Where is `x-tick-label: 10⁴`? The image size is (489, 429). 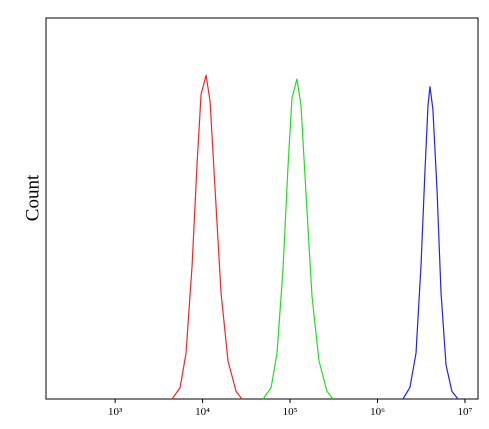 x-tick-label: 10⁴ is located at coordinates (202, 412).